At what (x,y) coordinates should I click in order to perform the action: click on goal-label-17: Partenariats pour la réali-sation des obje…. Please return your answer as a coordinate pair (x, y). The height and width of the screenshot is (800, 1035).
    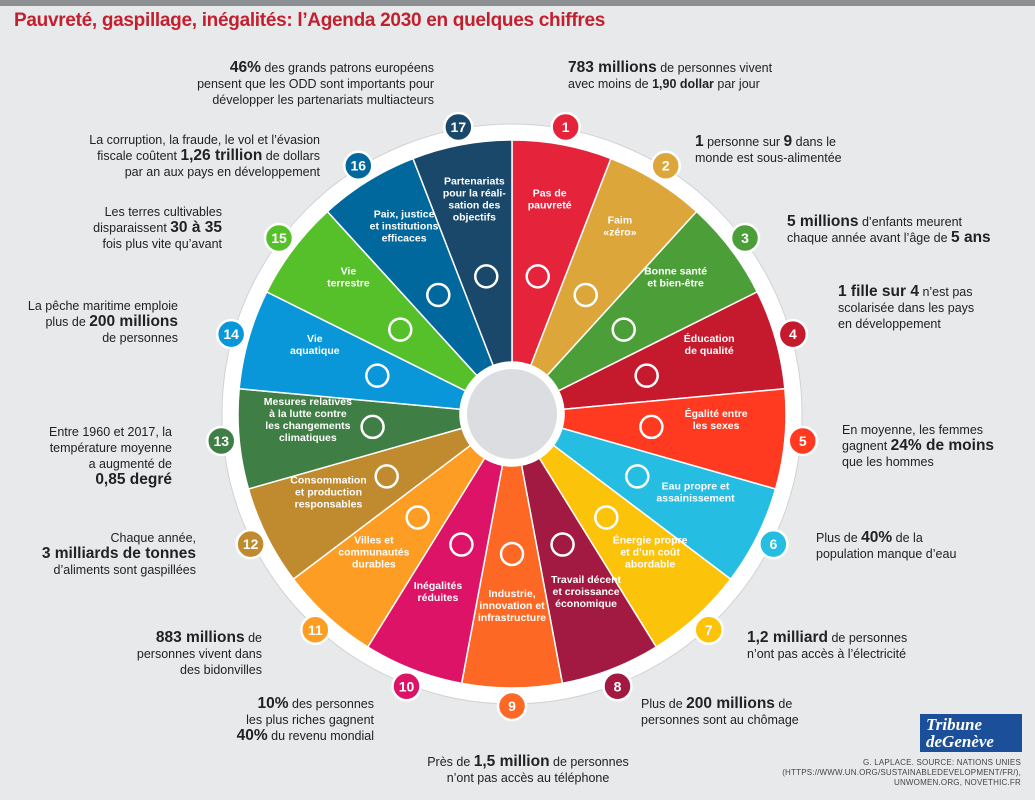
    Looking at the image, I should click on (475, 199).